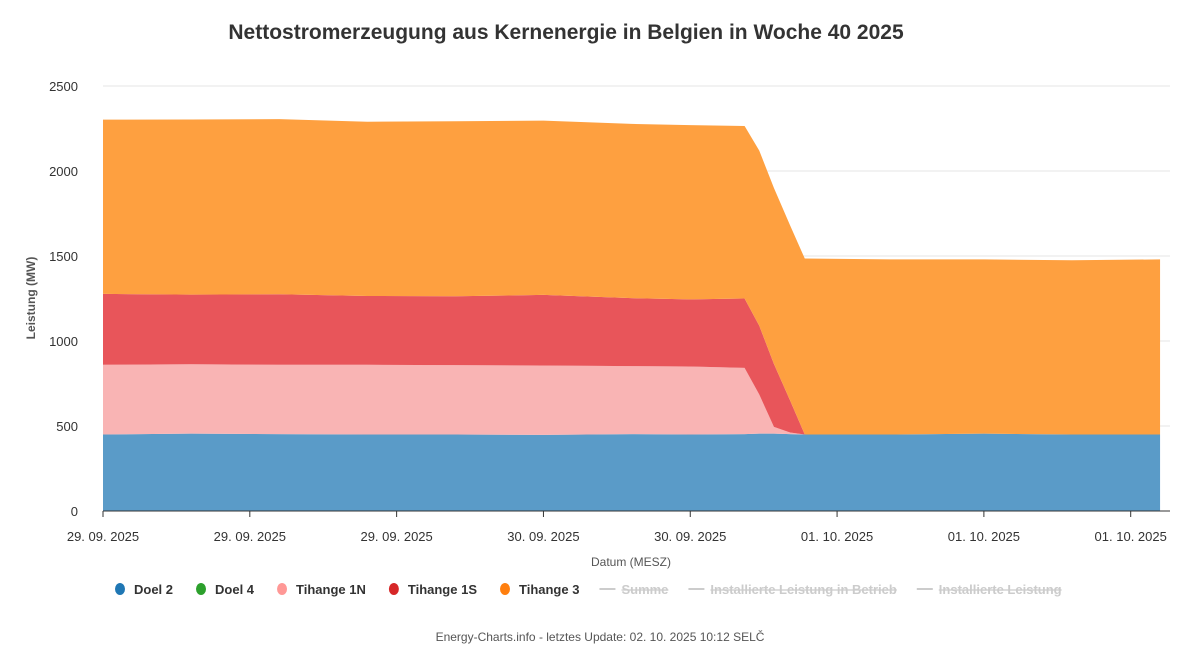 The image size is (1200, 665). I want to click on legend-item-doel-4: Doel 4, so click(225, 589).